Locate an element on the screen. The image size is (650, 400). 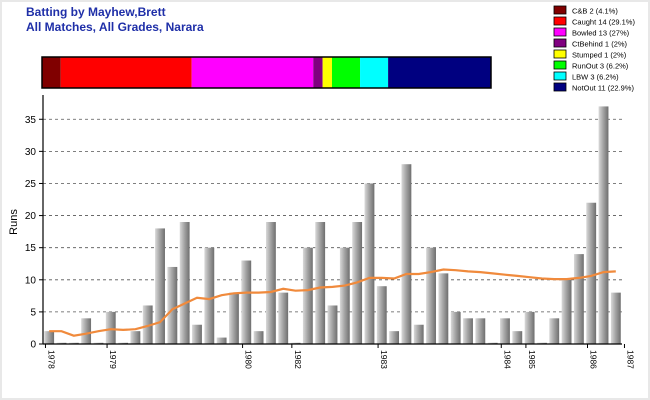
y-tick-label-5: 5 is located at coordinates (33, 312).